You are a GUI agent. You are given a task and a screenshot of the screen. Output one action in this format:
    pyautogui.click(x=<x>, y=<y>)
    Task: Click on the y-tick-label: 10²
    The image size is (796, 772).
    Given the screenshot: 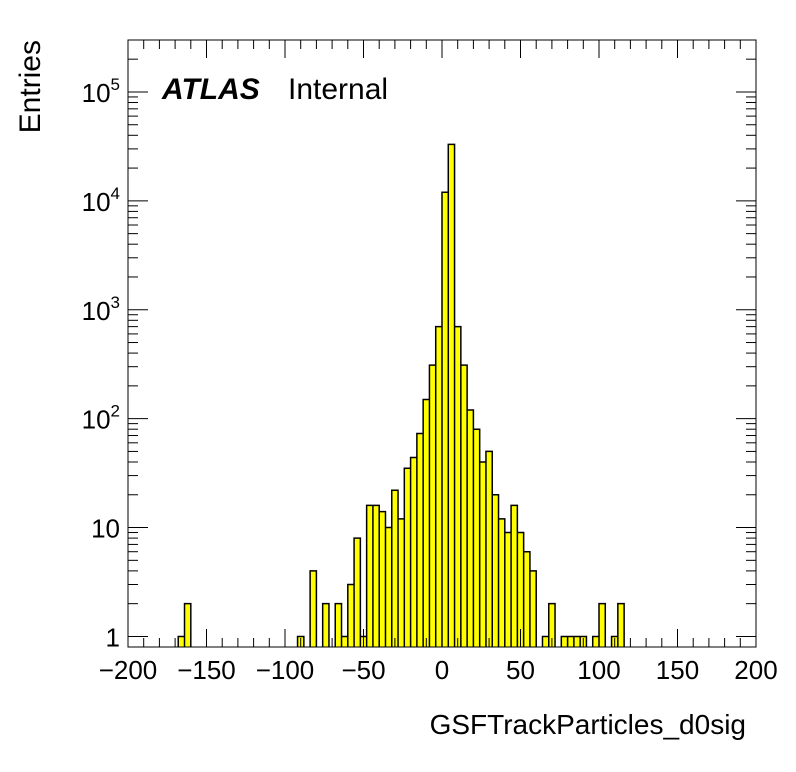 What is the action you would take?
    pyautogui.click(x=101, y=418)
    